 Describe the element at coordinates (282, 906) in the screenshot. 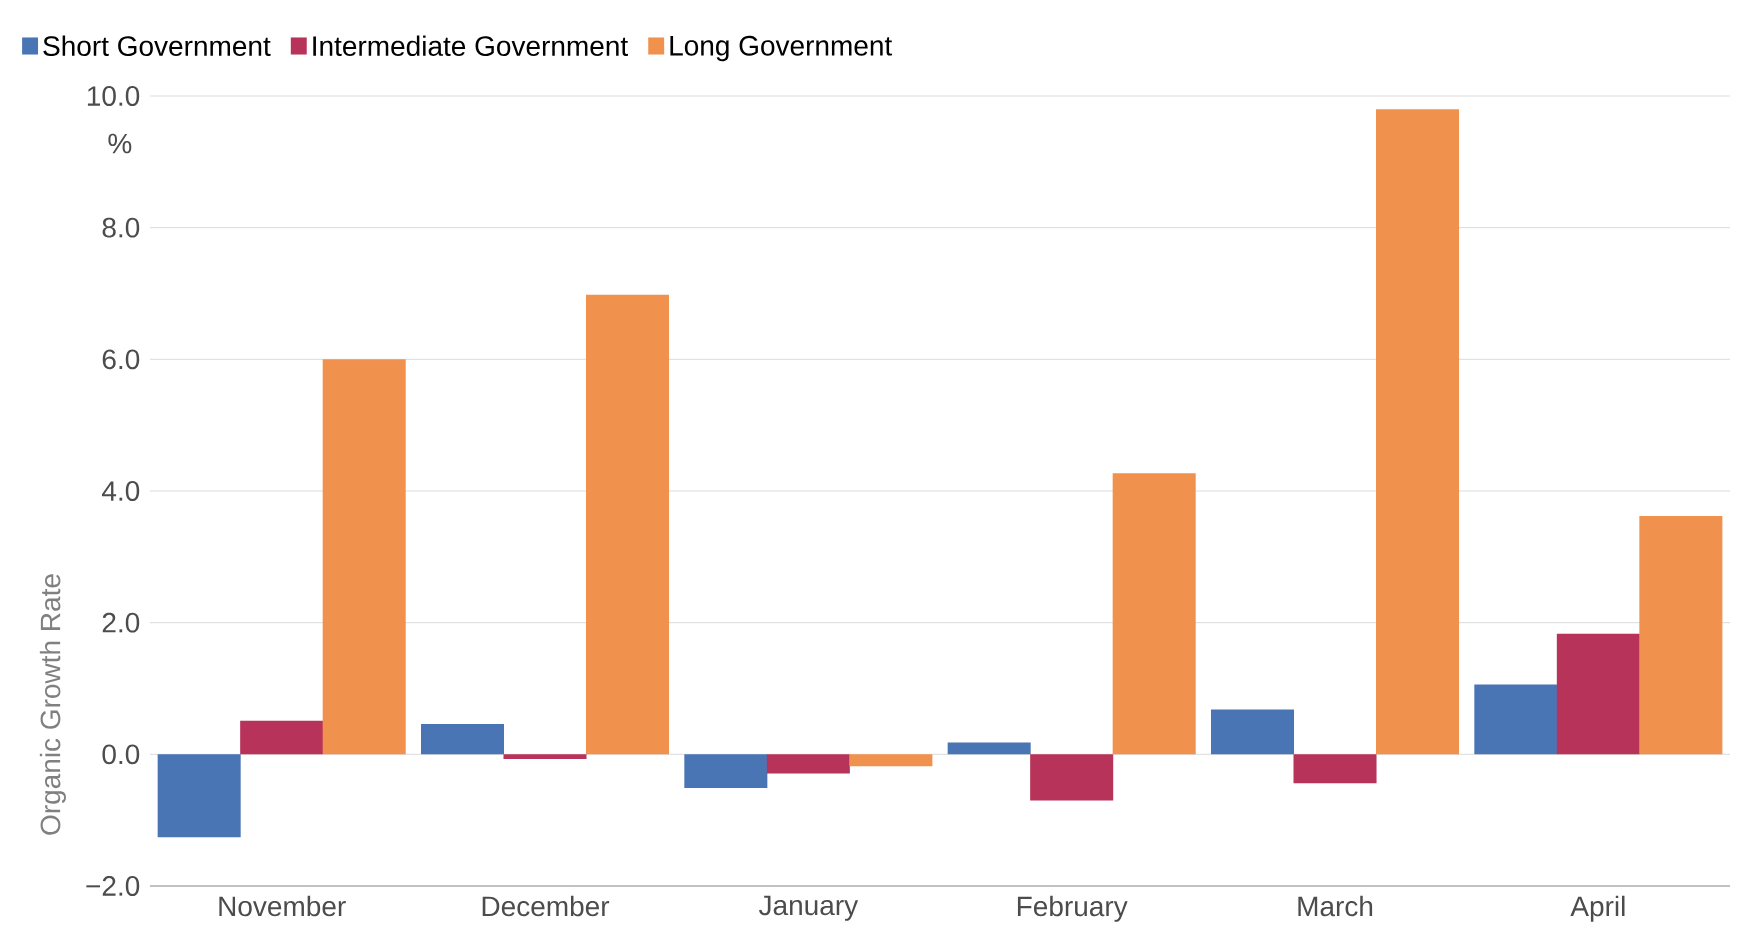

I see `x-tick-label: November` at that location.